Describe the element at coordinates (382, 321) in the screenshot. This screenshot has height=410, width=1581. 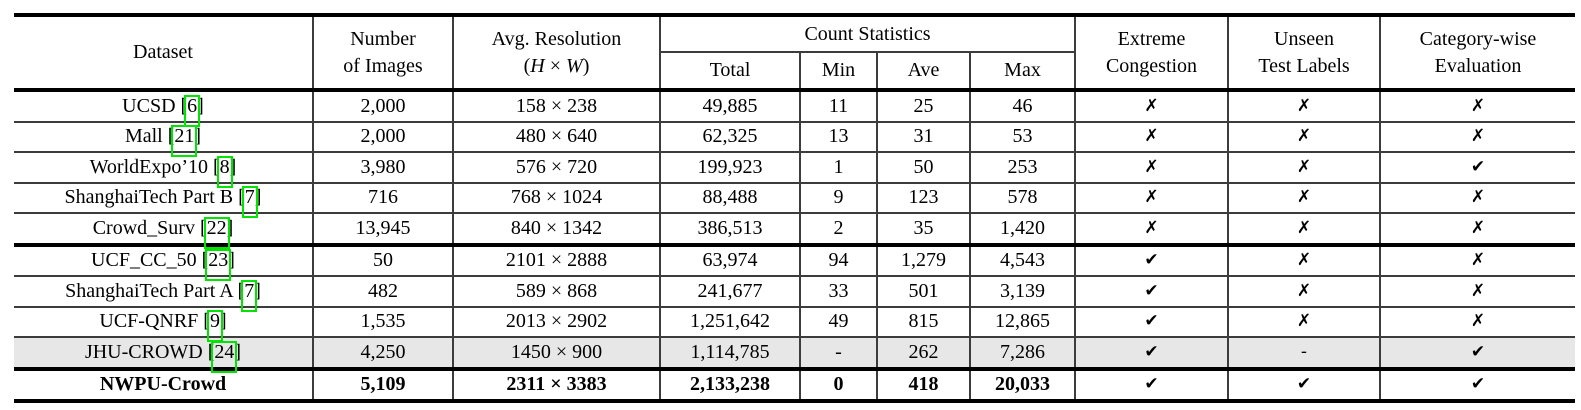
I see `num-images-cell: 1,535` at that location.